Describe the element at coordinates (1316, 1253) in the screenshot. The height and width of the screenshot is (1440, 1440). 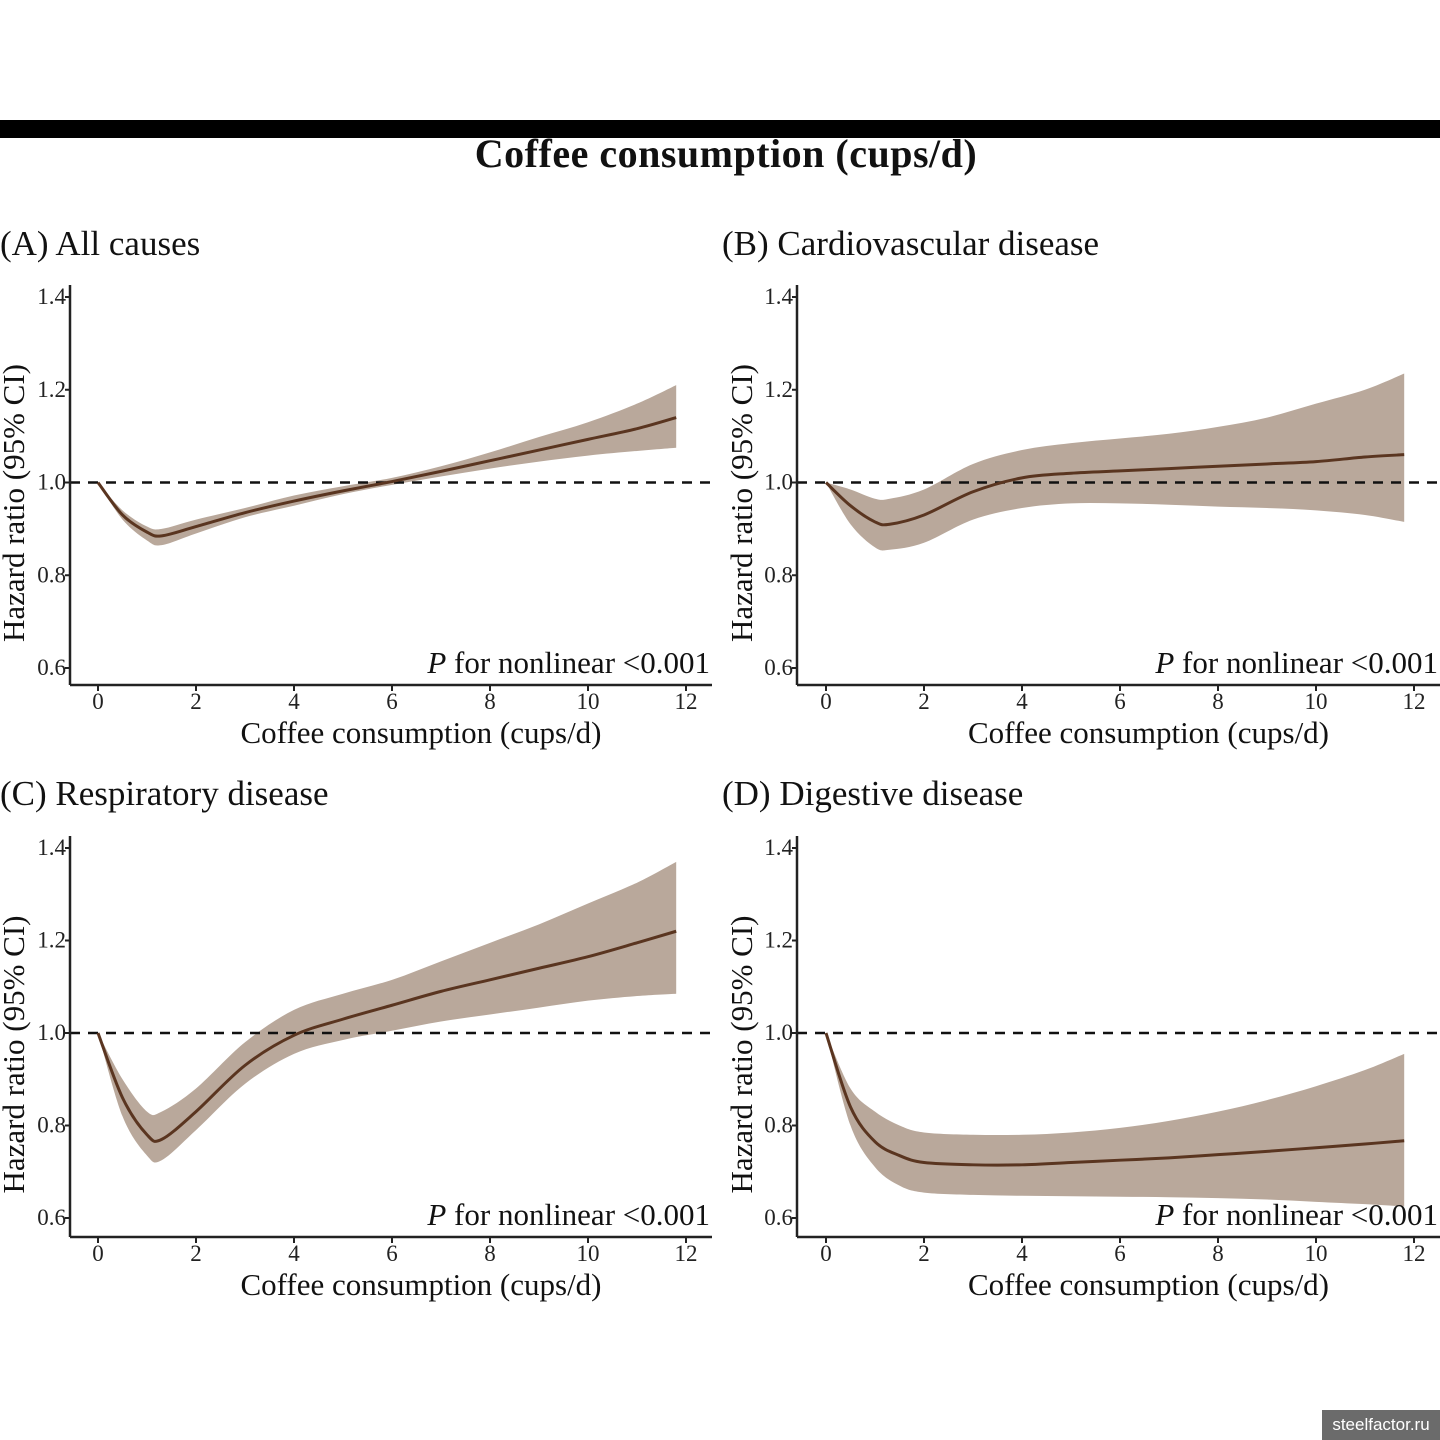
I see `panel-d-x-tick-label: 10` at that location.